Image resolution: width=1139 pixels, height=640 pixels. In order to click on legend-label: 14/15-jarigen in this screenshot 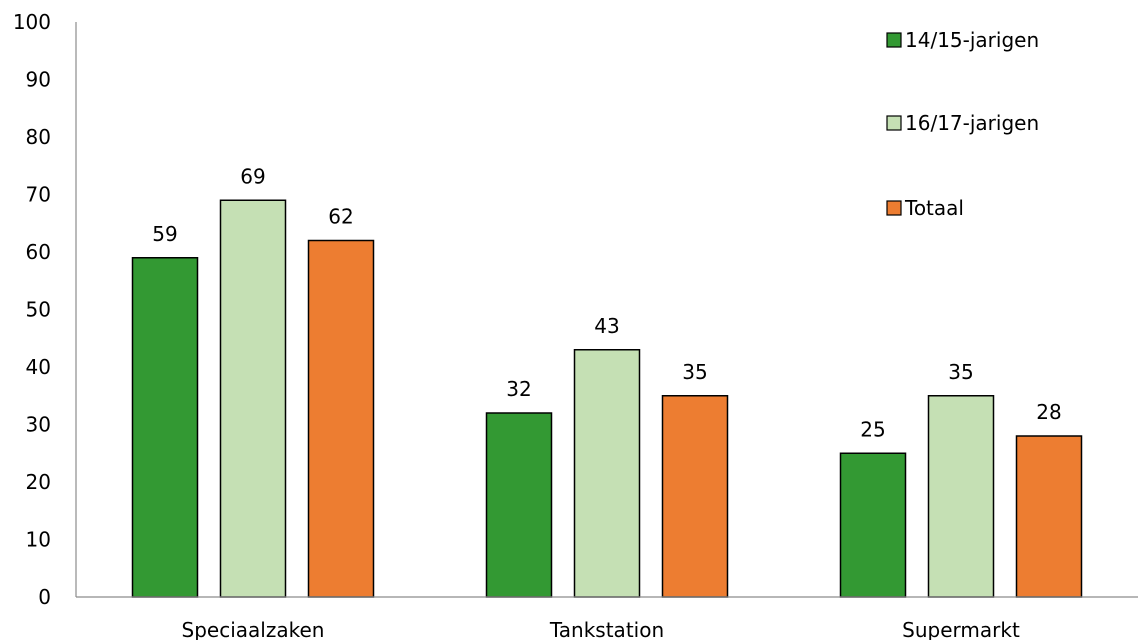, I will do `click(972, 40)`.